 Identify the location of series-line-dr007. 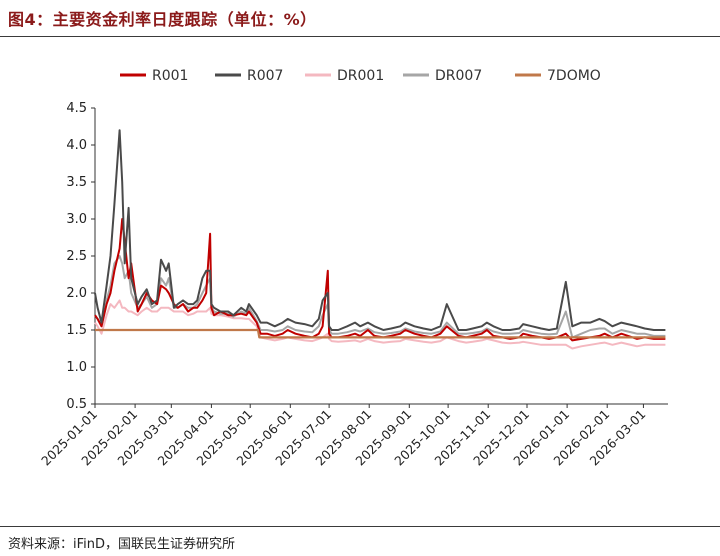
(380, 297).